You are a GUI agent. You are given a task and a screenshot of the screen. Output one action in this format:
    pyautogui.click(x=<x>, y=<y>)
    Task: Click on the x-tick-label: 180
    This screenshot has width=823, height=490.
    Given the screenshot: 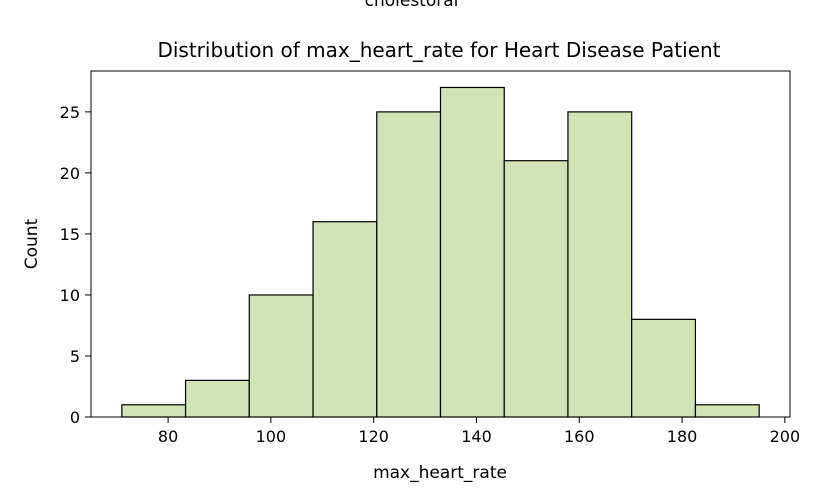 What is the action you would take?
    pyautogui.click(x=682, y=436)
    